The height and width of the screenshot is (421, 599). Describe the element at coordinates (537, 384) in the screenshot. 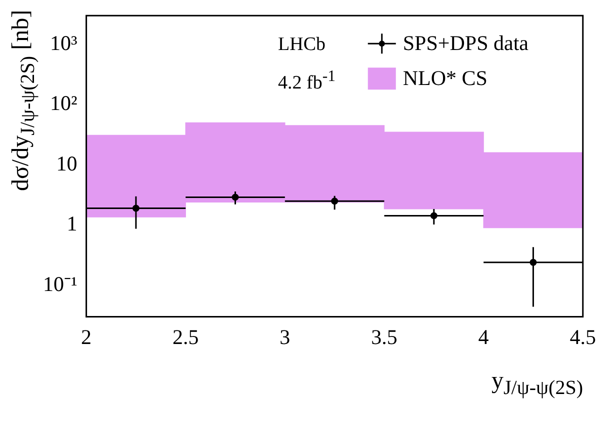

I see `x-axis-title: y$_{J/ψ-ψ(2S)}$` at that location.